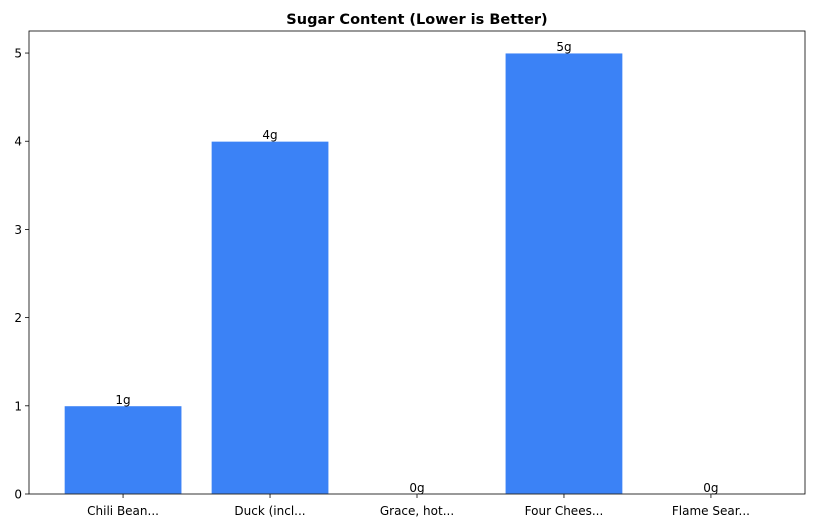 This screenshot has width=813, height=532. Describe the element at coordinates (18, 230) in the screenshot. I see `y-tick-label: 3` at that location.